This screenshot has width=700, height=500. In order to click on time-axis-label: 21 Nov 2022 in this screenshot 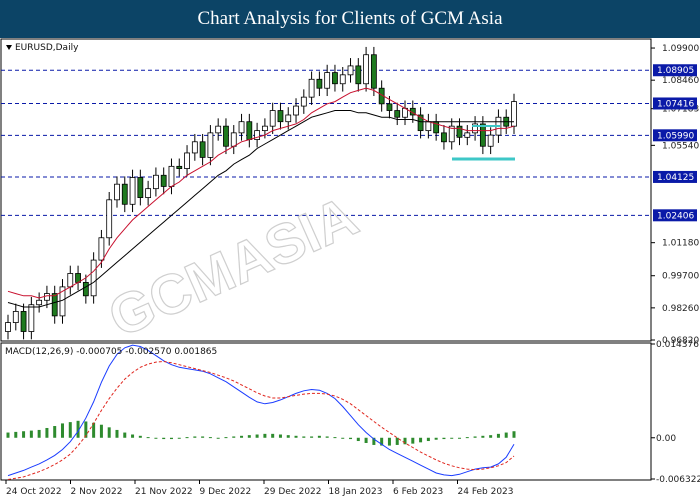, I will do `click(164, 492)`.